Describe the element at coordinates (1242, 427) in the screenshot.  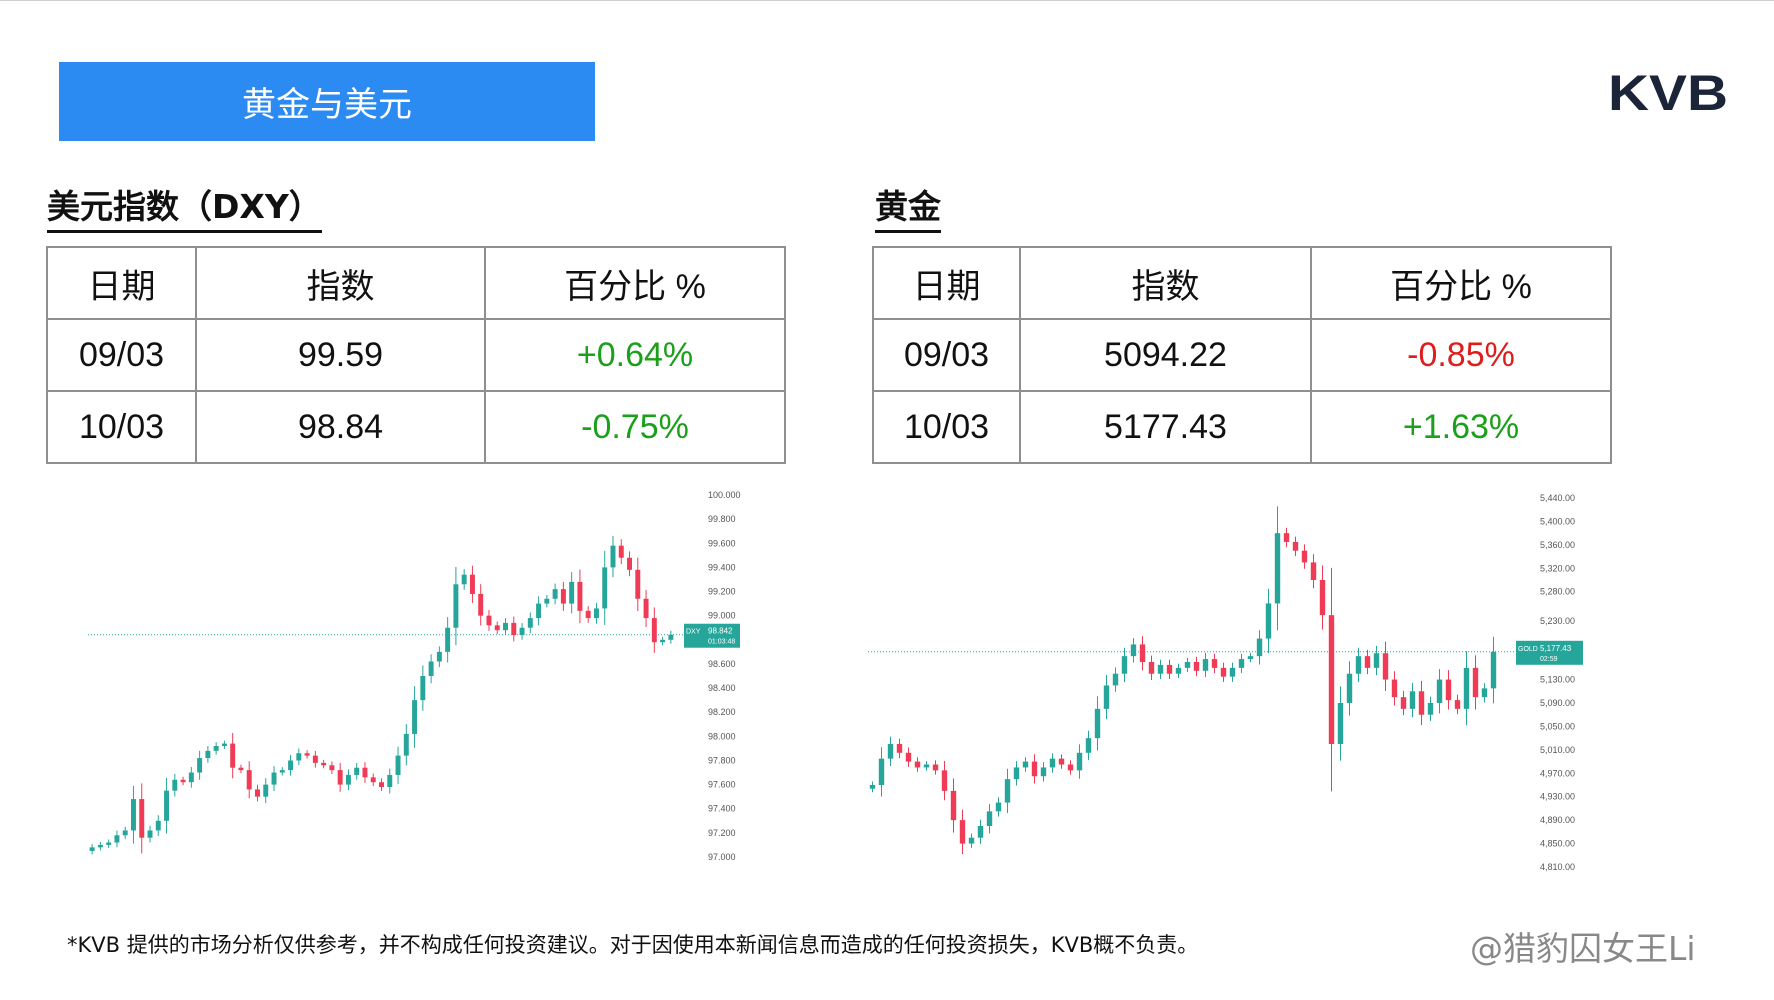
I see `table-row: 10/03 5177.43 +1.63%` at that location.